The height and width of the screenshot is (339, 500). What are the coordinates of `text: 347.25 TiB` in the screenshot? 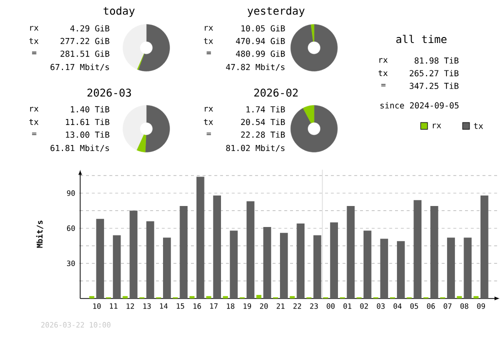 It's located at (434, 85).